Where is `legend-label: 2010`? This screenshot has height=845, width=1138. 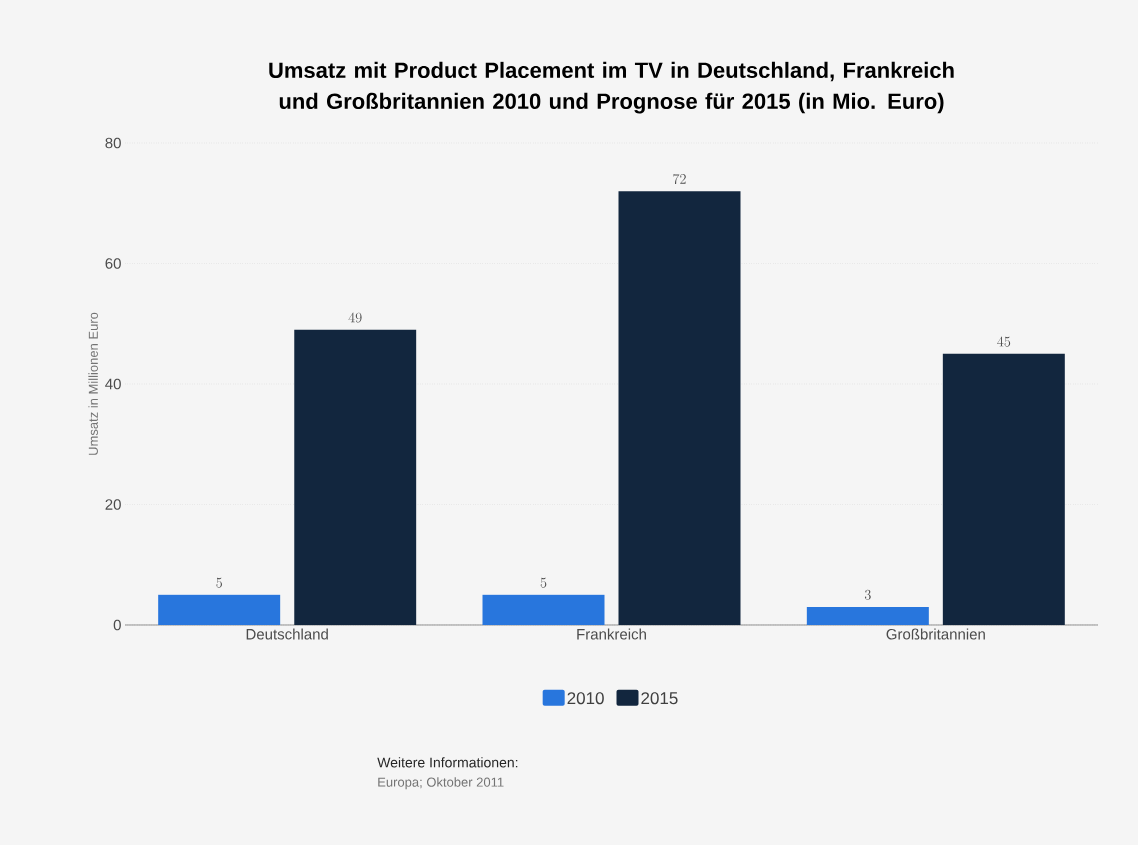 legend-label: 2010 is located at coordinates (585, 698).